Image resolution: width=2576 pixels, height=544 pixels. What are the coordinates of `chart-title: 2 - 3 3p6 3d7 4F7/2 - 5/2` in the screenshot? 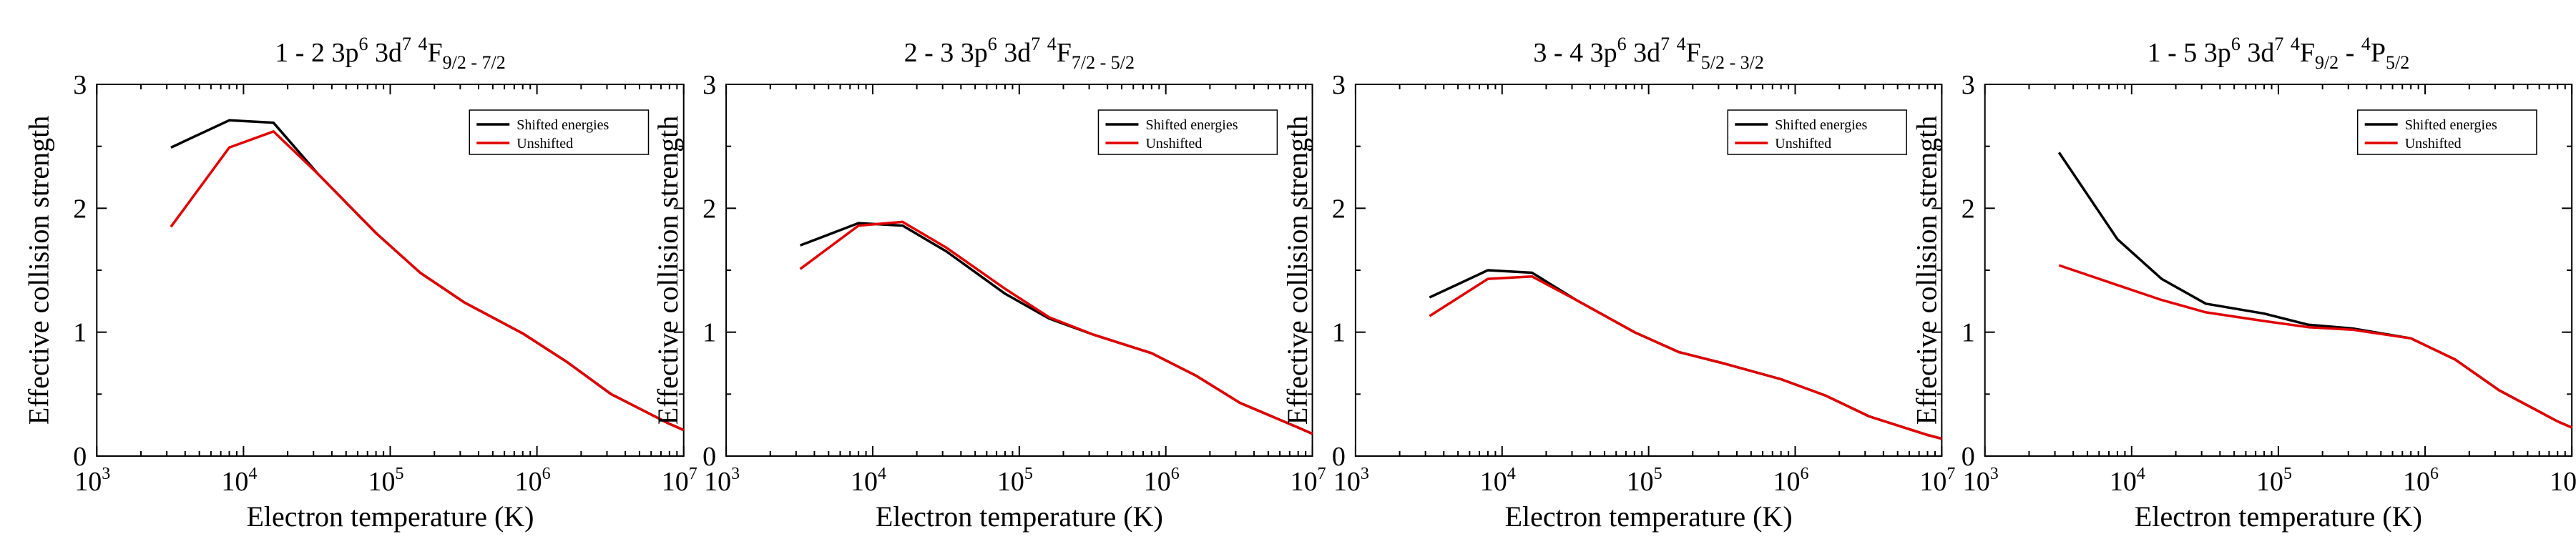 It's located at (1019, 54).